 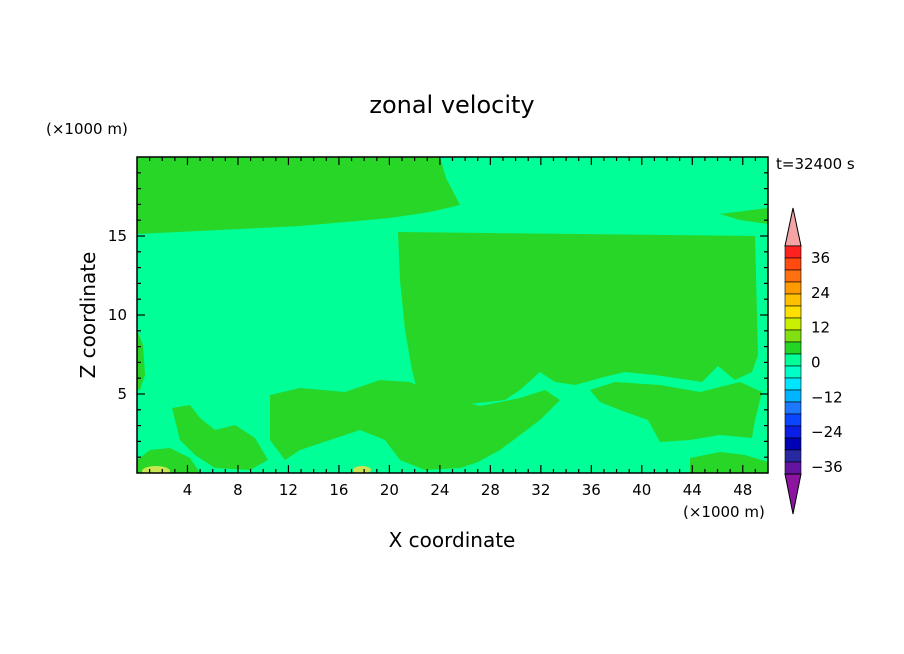 What do you see at coordinates (122, 394) in the screenshot?
I see `y-tick-label: 5` at bounding box center [122, 394].